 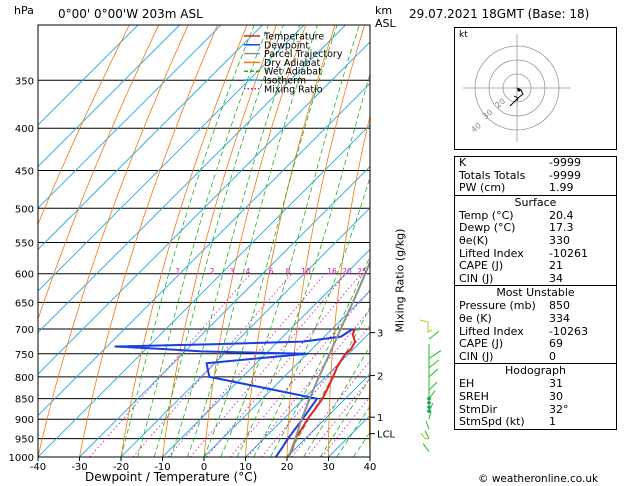 I want to click on surface-header: Surface, so click(x=535, y=202).